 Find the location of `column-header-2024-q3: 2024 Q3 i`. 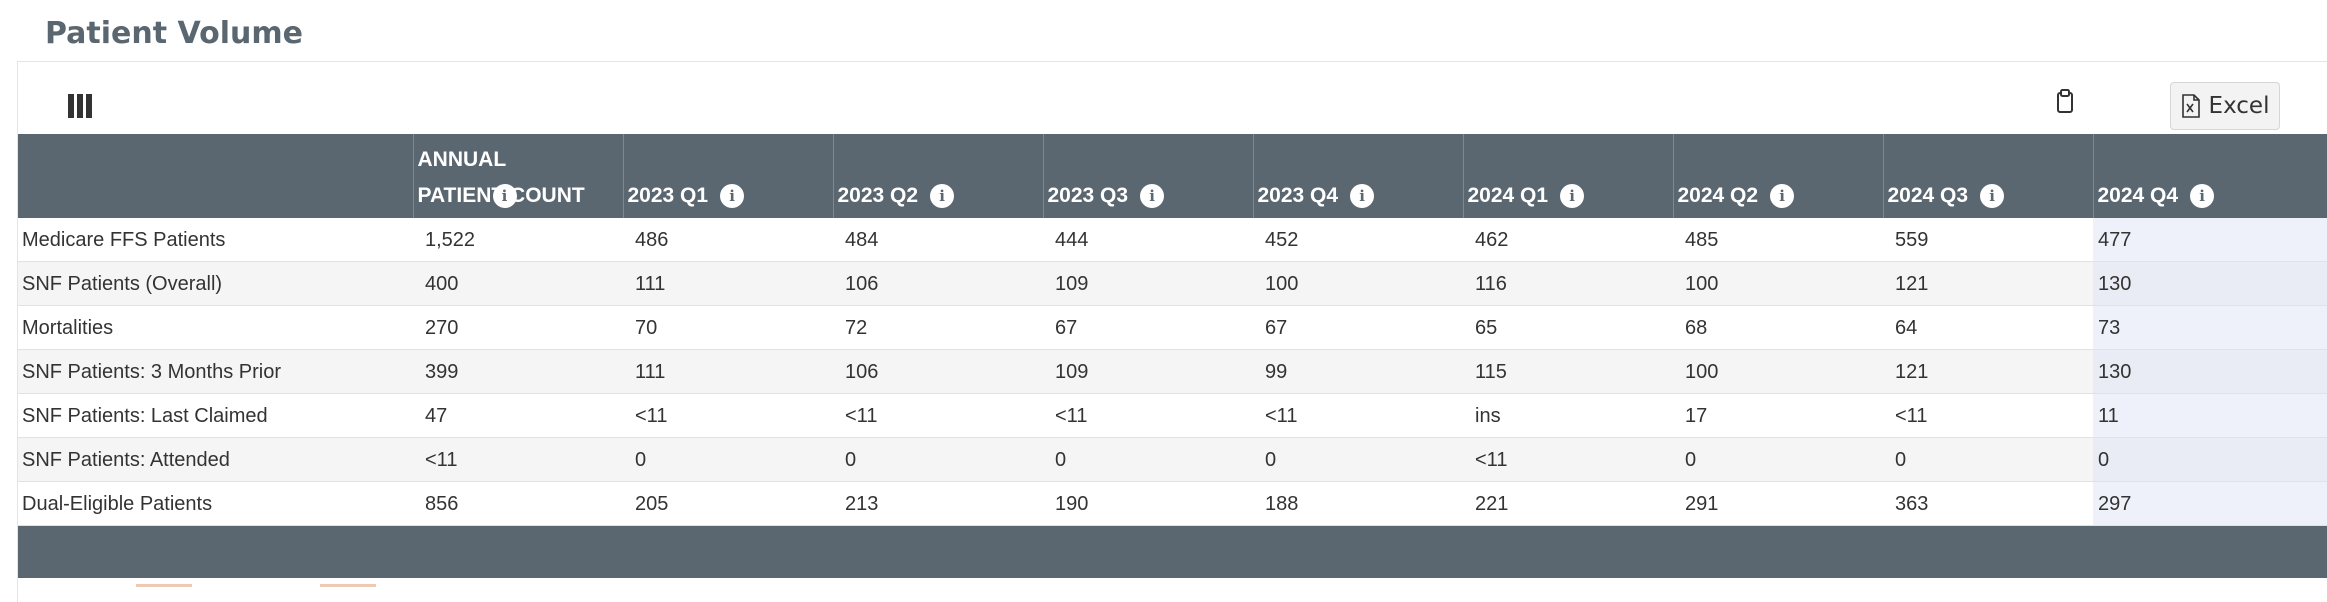

column-header-2024-q3: 2024 Q3 i is located at coordinates (1988, 176).